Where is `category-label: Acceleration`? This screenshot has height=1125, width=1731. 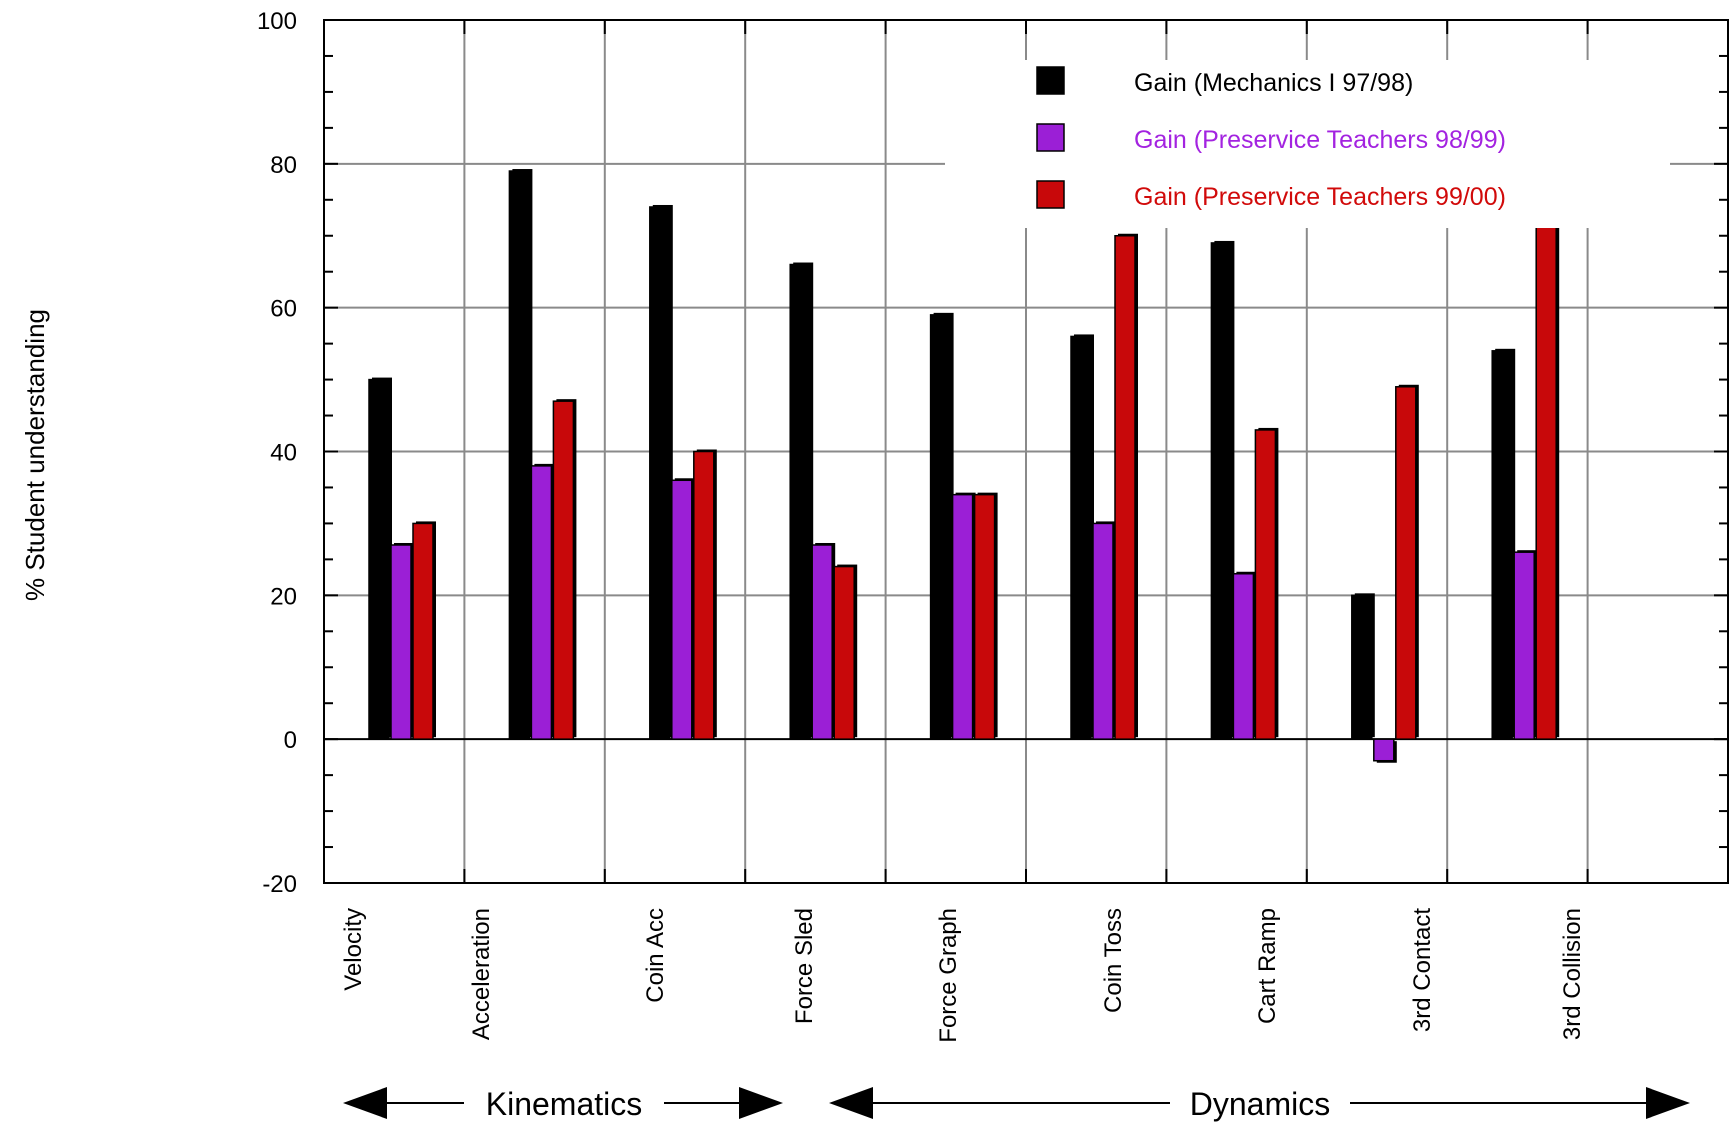 category-label: Acceleration is located at coordinates (481, 974).